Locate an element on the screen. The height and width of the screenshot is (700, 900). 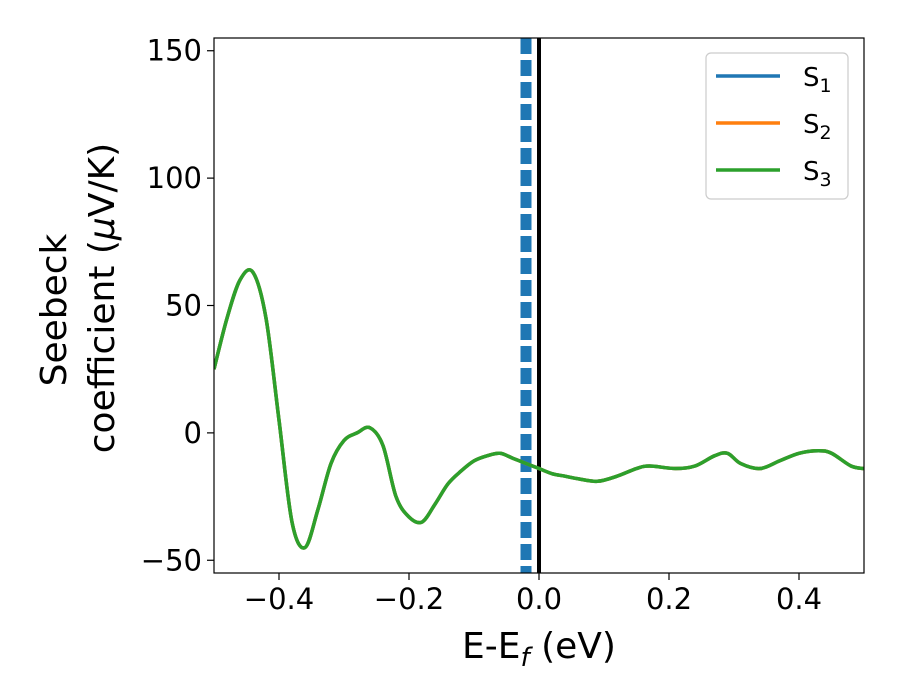
x-tick-label: 0.4 is located at coordinates (799, 599).